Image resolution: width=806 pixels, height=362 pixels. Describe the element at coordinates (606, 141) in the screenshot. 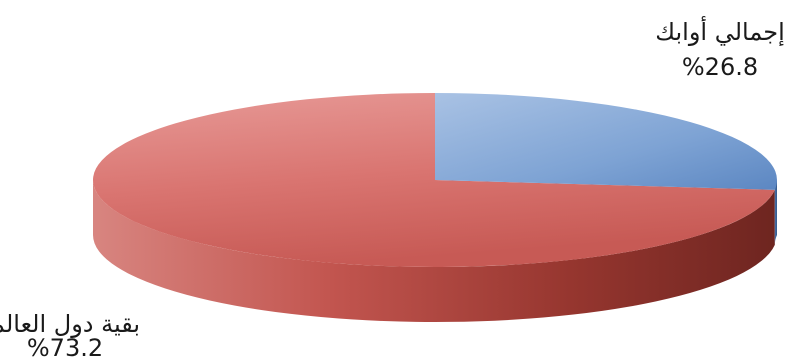

I see `slice-1-top` at that location.